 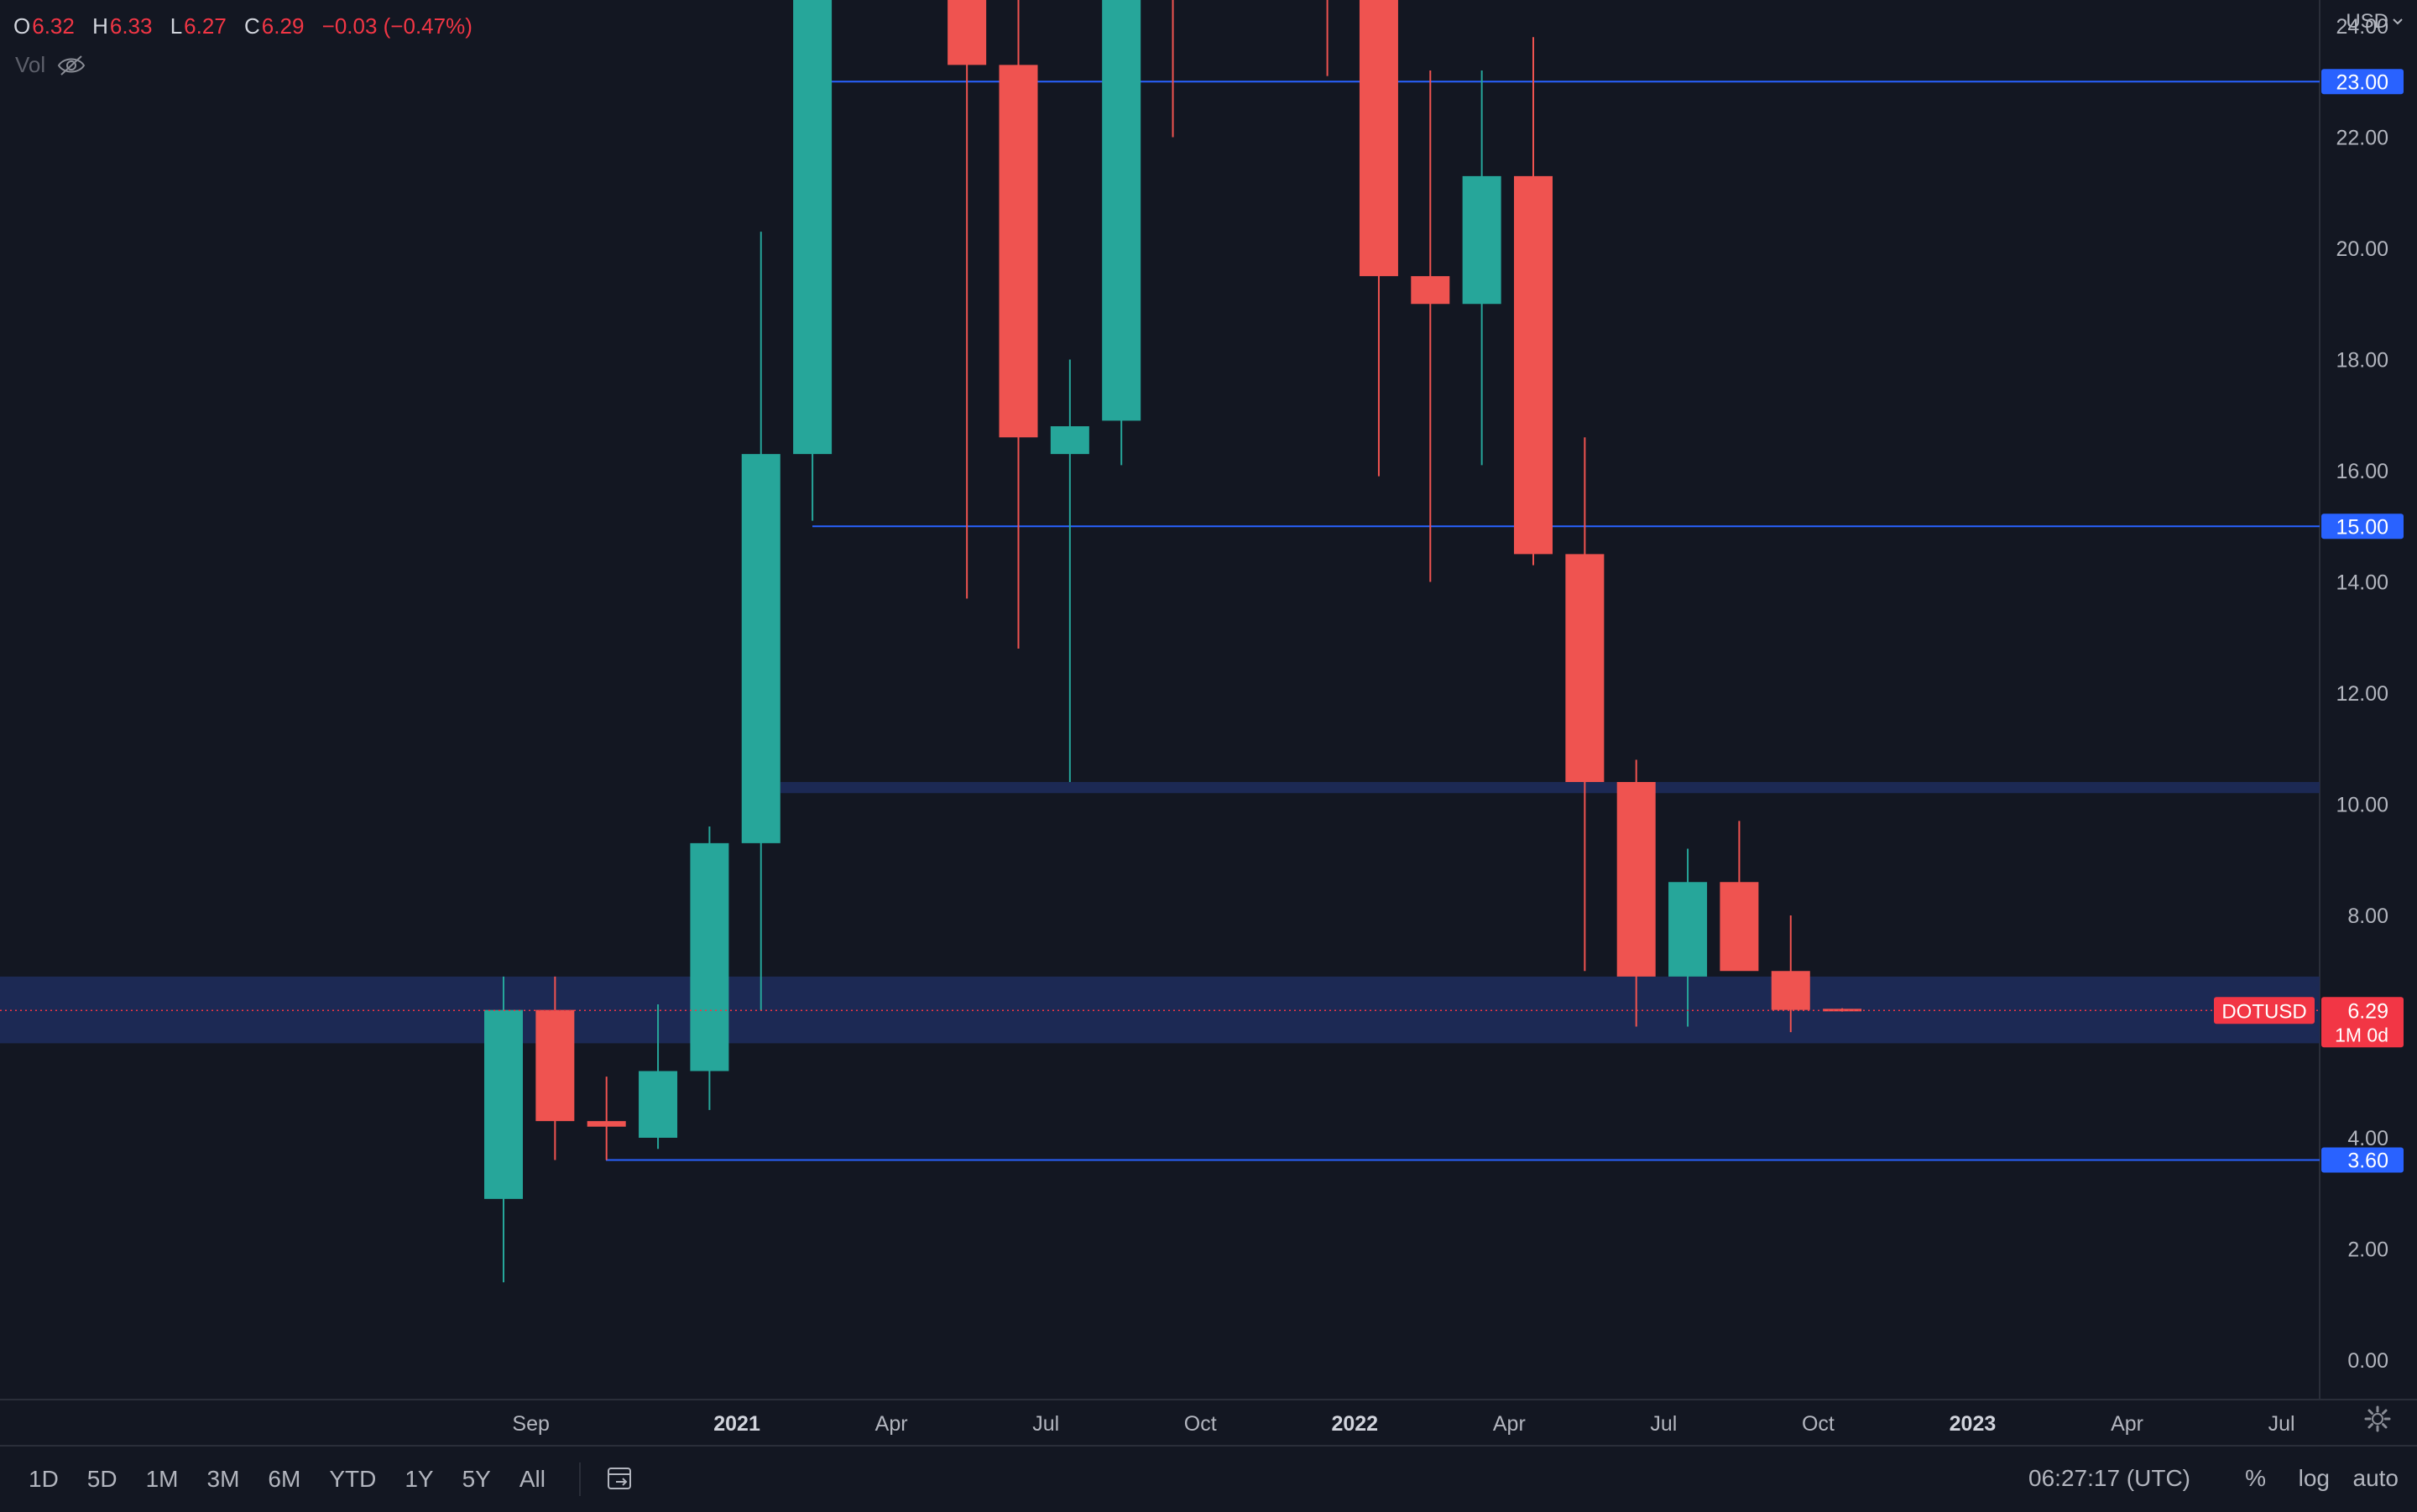 What do you see at coordinates (419, 1479) in the screenshot?
I see `range-1y-button: 1Y` at bounding box center [419, 1479].